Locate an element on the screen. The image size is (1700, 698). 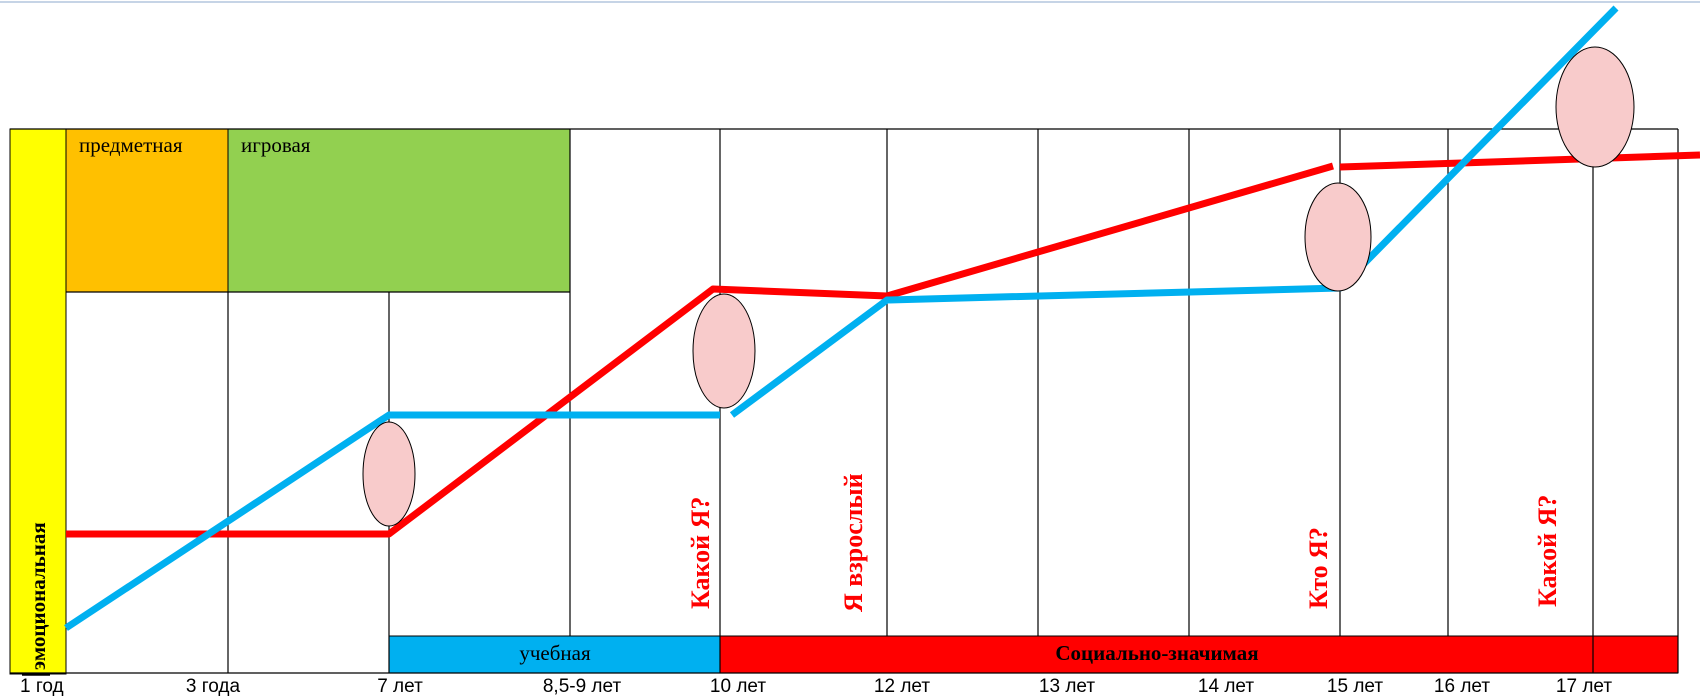
blue-development-line is located at coordinates (392, 521).